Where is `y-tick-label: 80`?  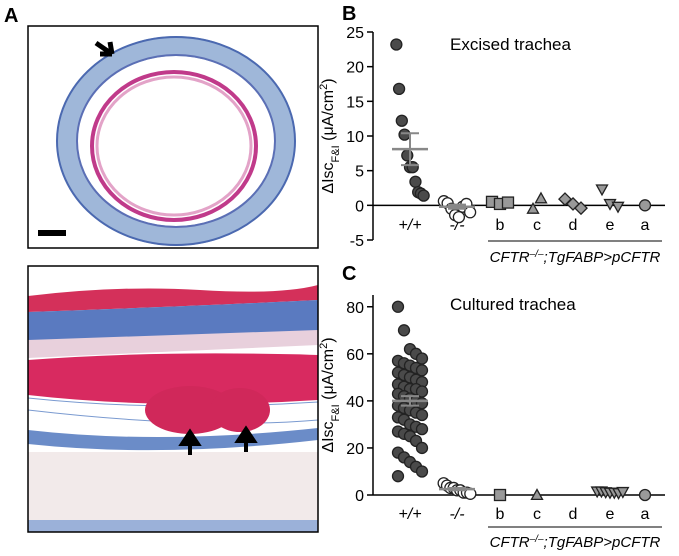 y-tick-label: 80 is located at coordinates (355, 308).